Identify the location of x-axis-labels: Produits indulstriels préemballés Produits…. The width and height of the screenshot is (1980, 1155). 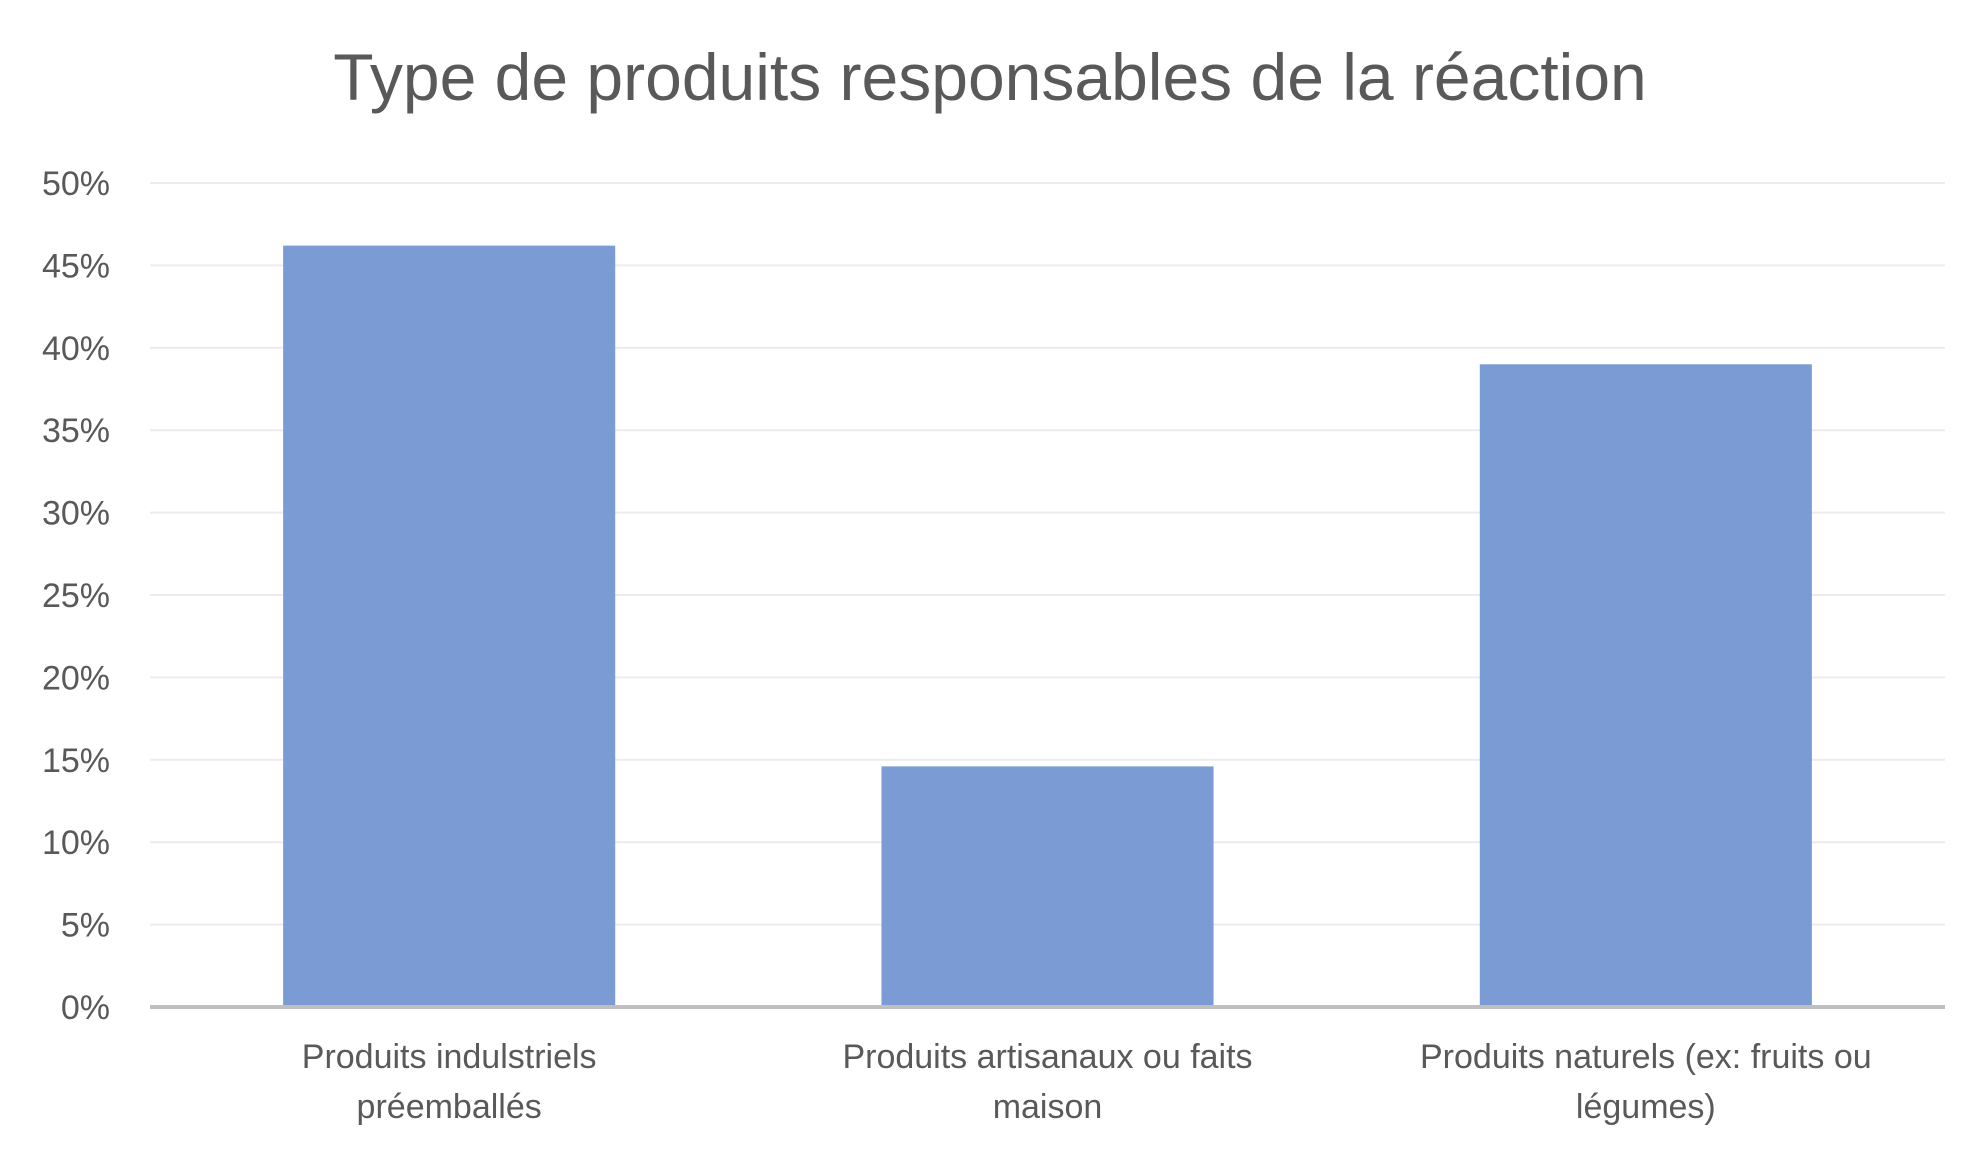
(1087, 1082).